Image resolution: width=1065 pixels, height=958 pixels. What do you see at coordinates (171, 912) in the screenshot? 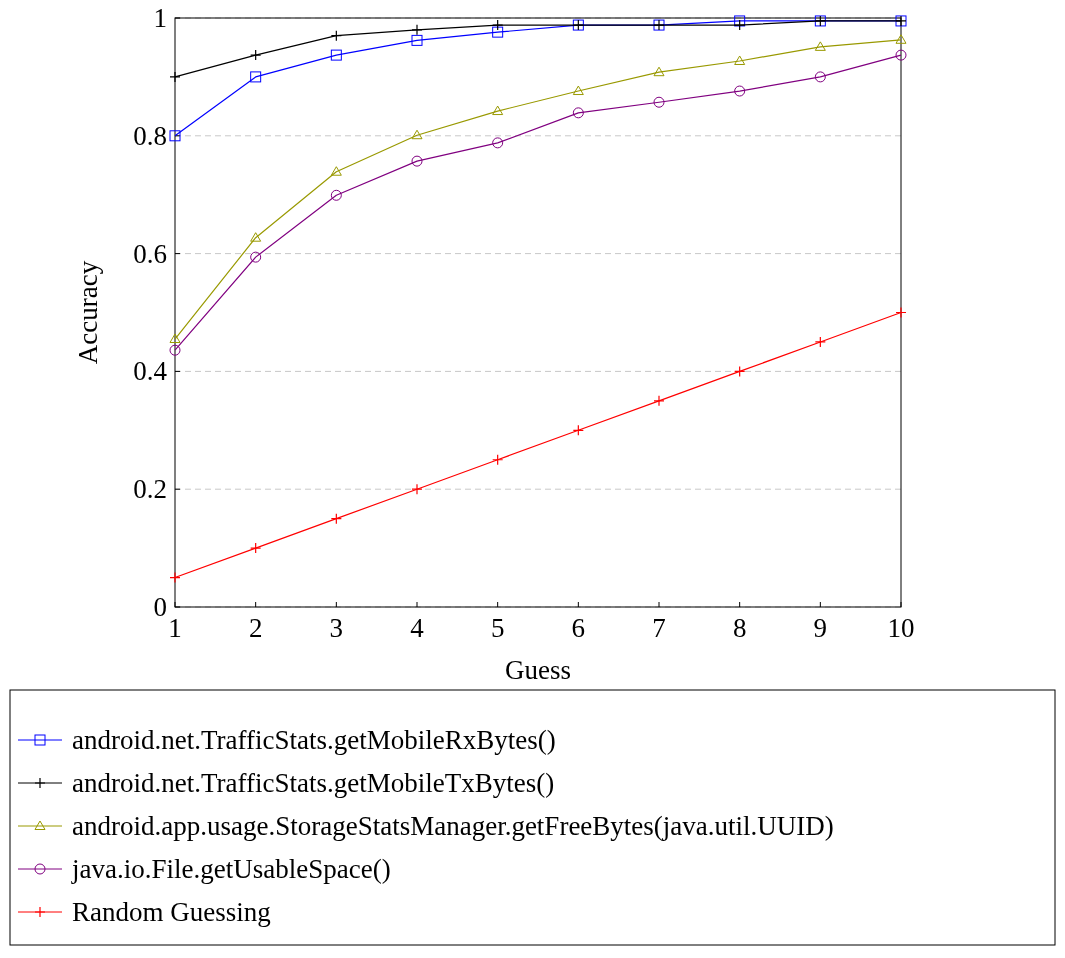
I see `legend-label: Random Guessing` at bounding box center [171, 912].